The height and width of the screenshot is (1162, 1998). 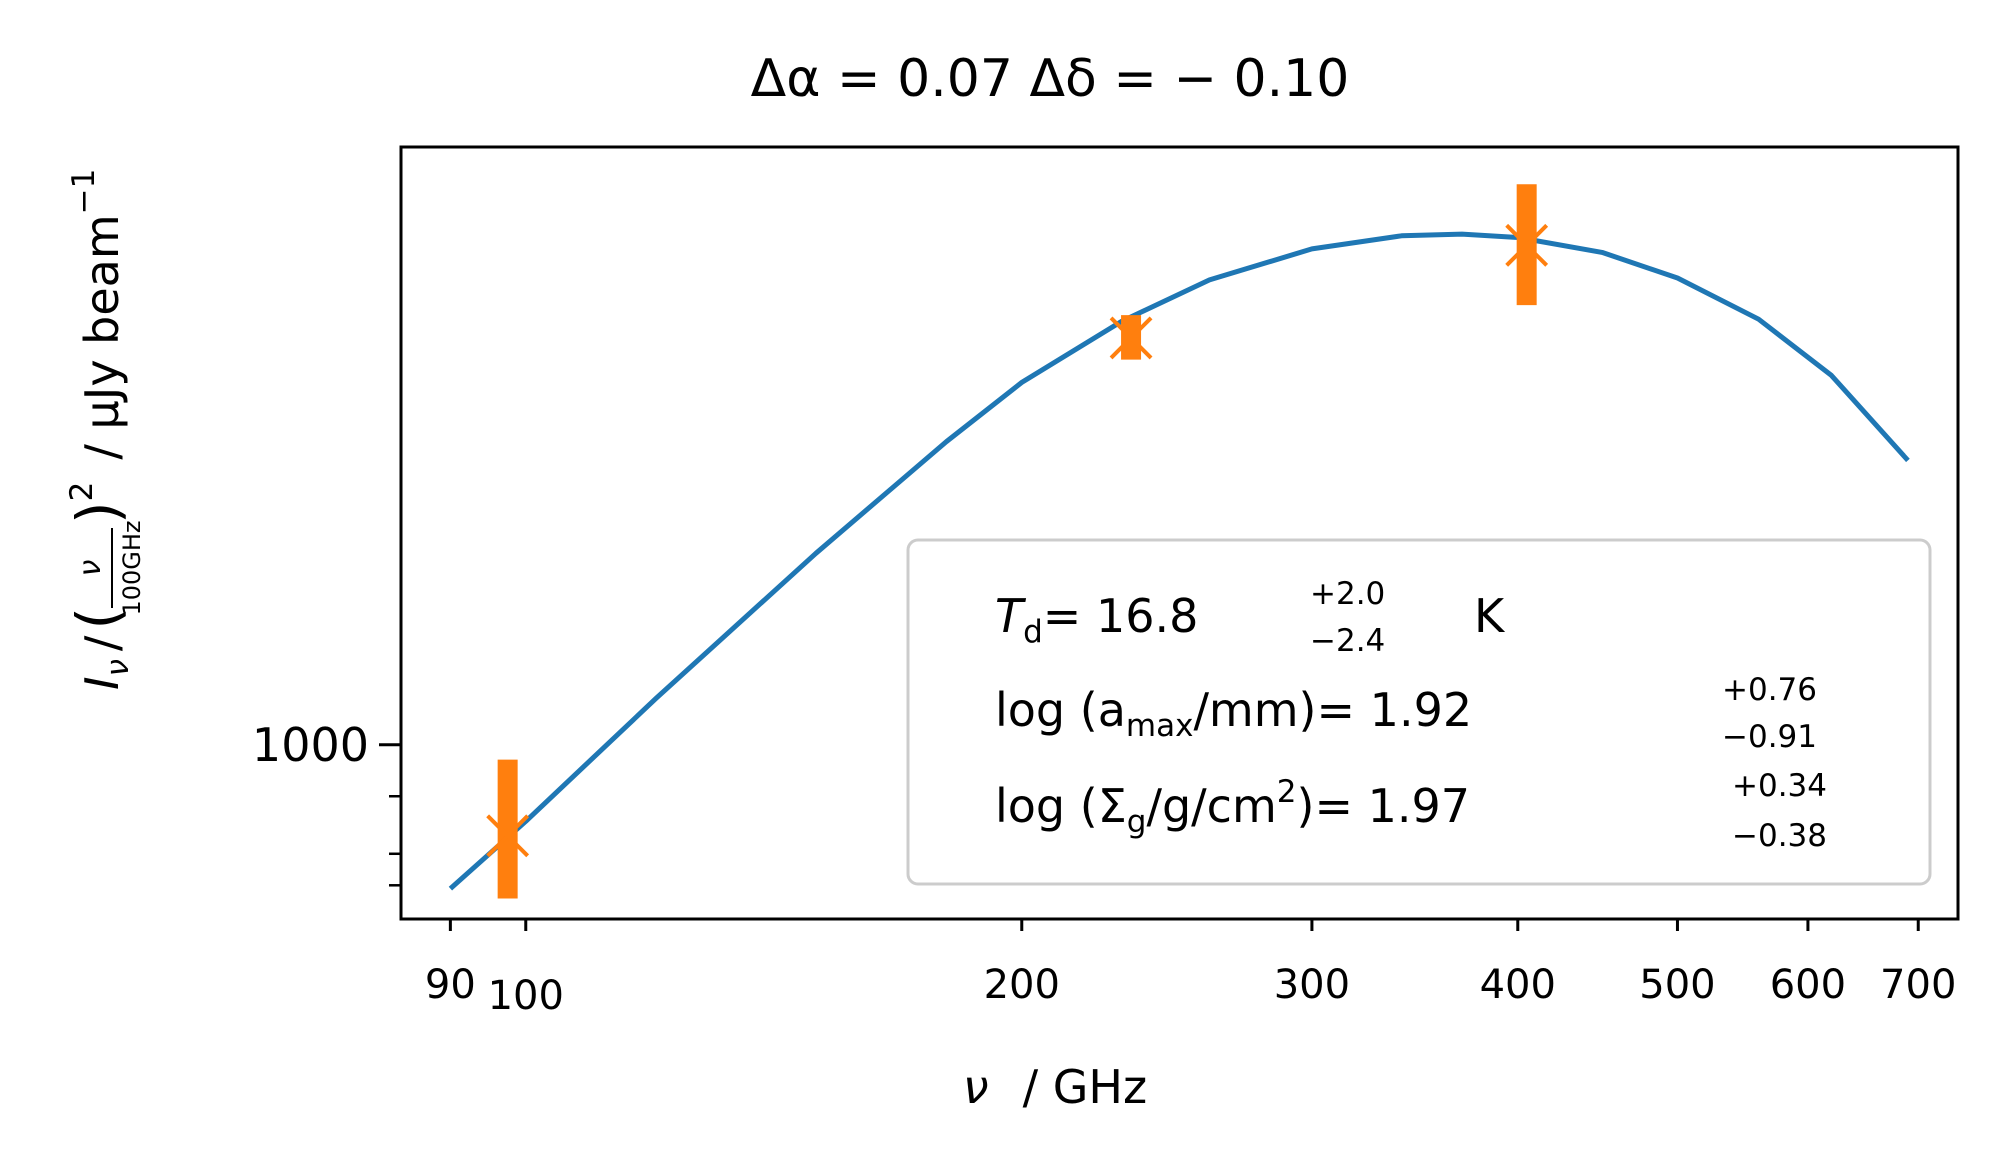 What do you see at coordinates (1347, 641) in the screenshot?
I see `legend-line-1-sub: −2.4` at bounding box center [1347, 641].